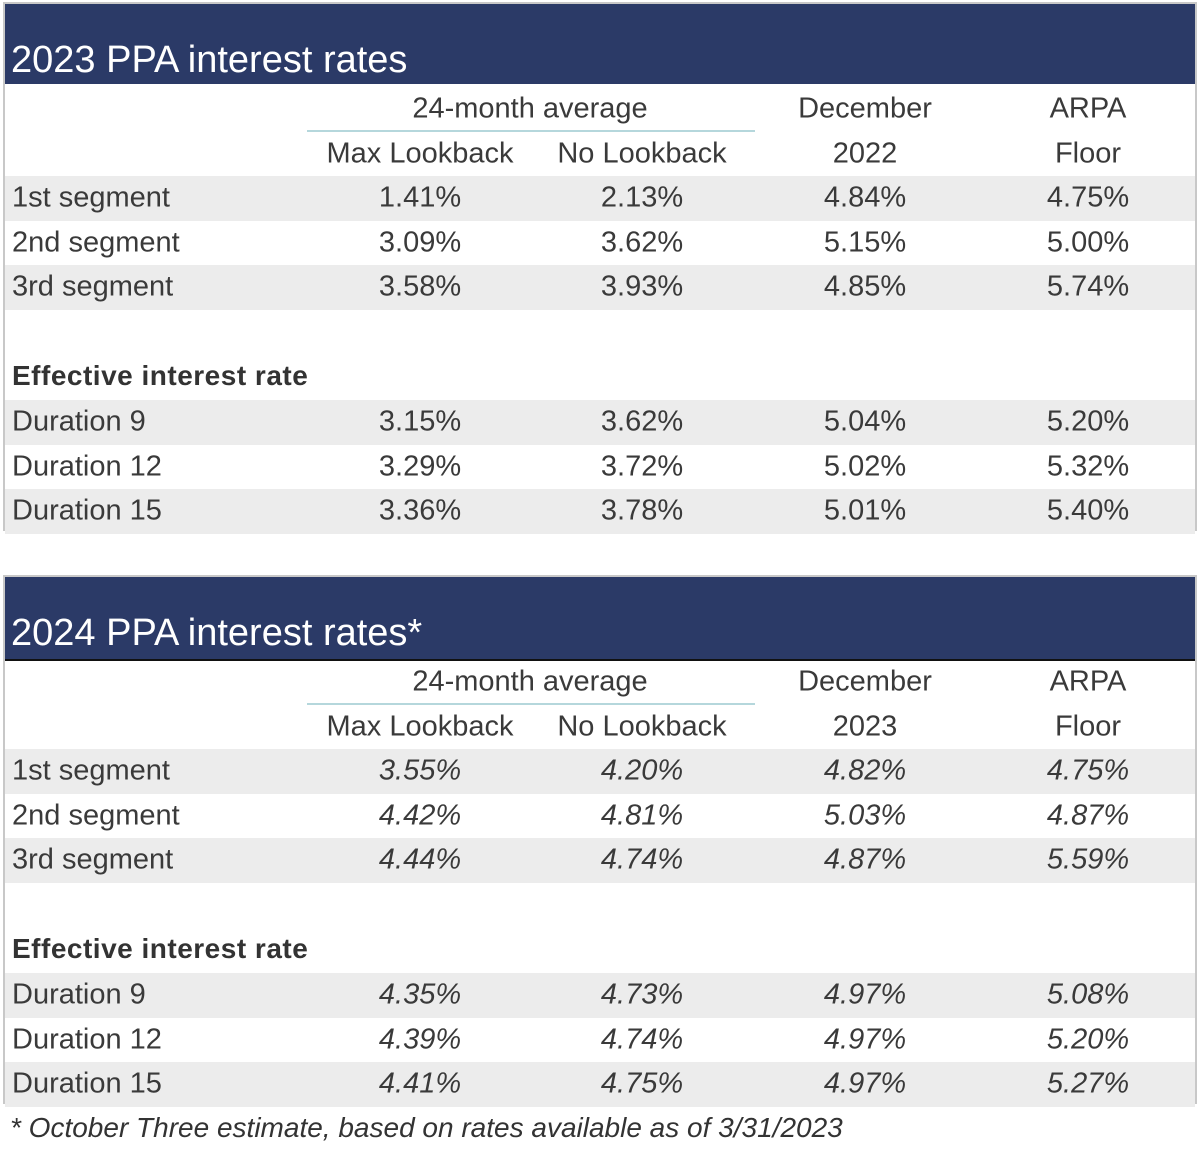 The image size is (1202, 1150). Describe the element at coordinates (420, 815) in the screenshot. I see `cell-value: 4.42%` at that location.